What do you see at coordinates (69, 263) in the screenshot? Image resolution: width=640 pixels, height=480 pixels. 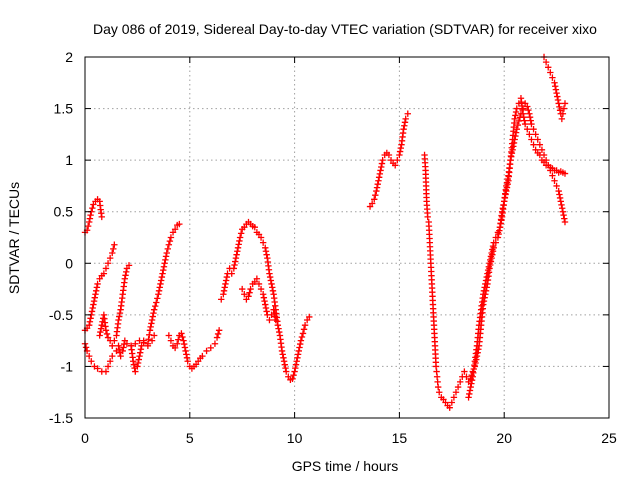 I see `y-tick-label: 0` at bounding box center [69, 263].